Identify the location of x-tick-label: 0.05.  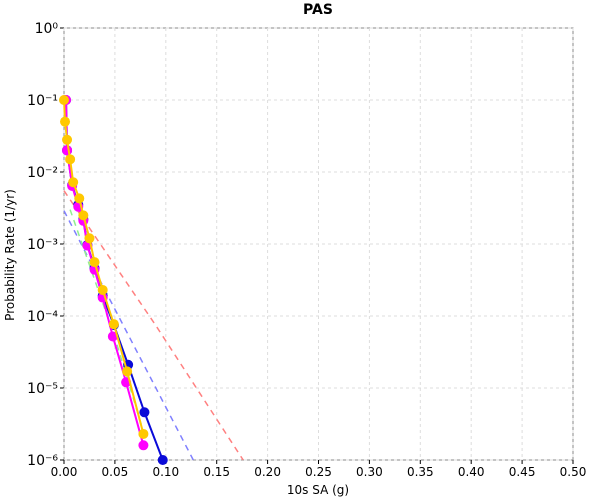
(115, 472).